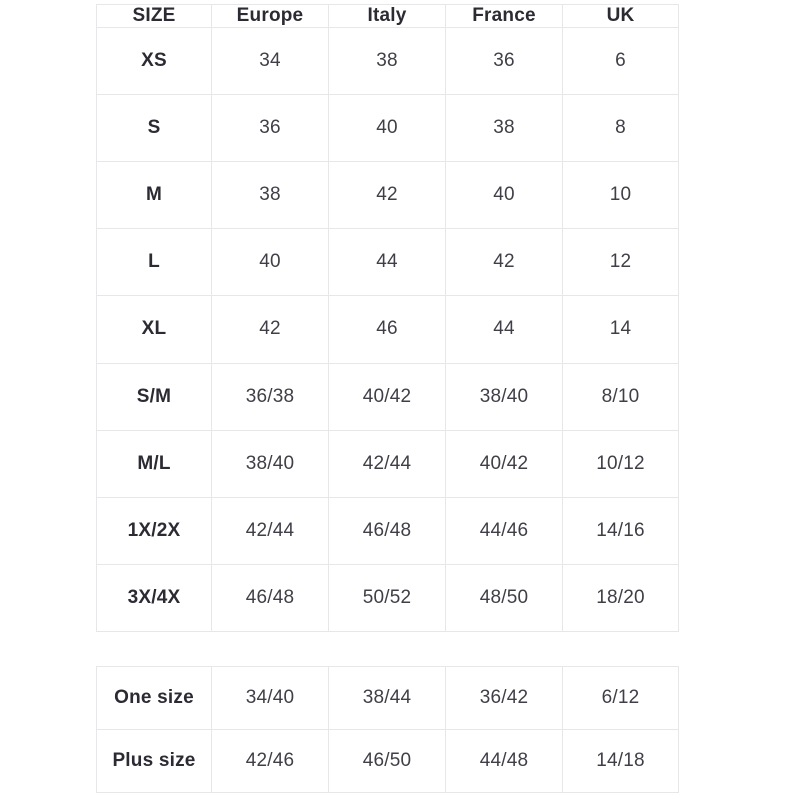  I want to click on size-value-cell: 8, so click(620, 128).